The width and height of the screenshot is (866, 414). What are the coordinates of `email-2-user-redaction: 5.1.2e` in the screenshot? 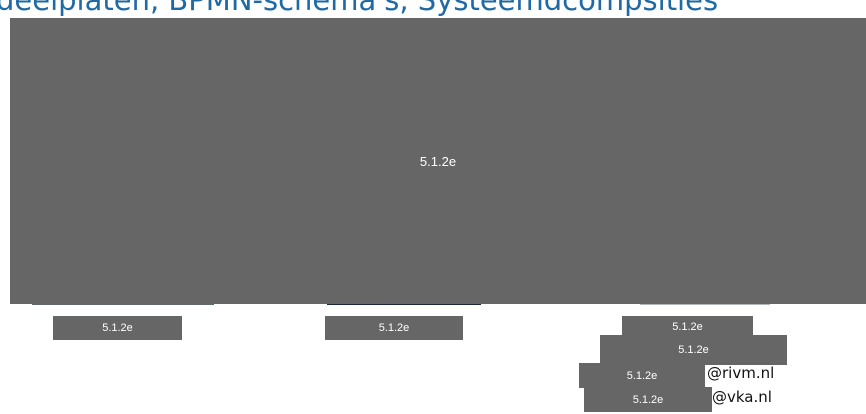 It's located at (648, 399).